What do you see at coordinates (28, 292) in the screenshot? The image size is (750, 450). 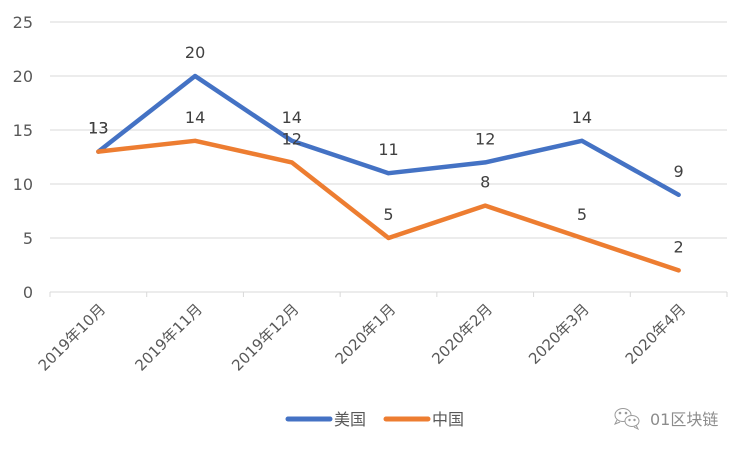 I see `y-tick-label: 0` at bounding box center [28, 292].